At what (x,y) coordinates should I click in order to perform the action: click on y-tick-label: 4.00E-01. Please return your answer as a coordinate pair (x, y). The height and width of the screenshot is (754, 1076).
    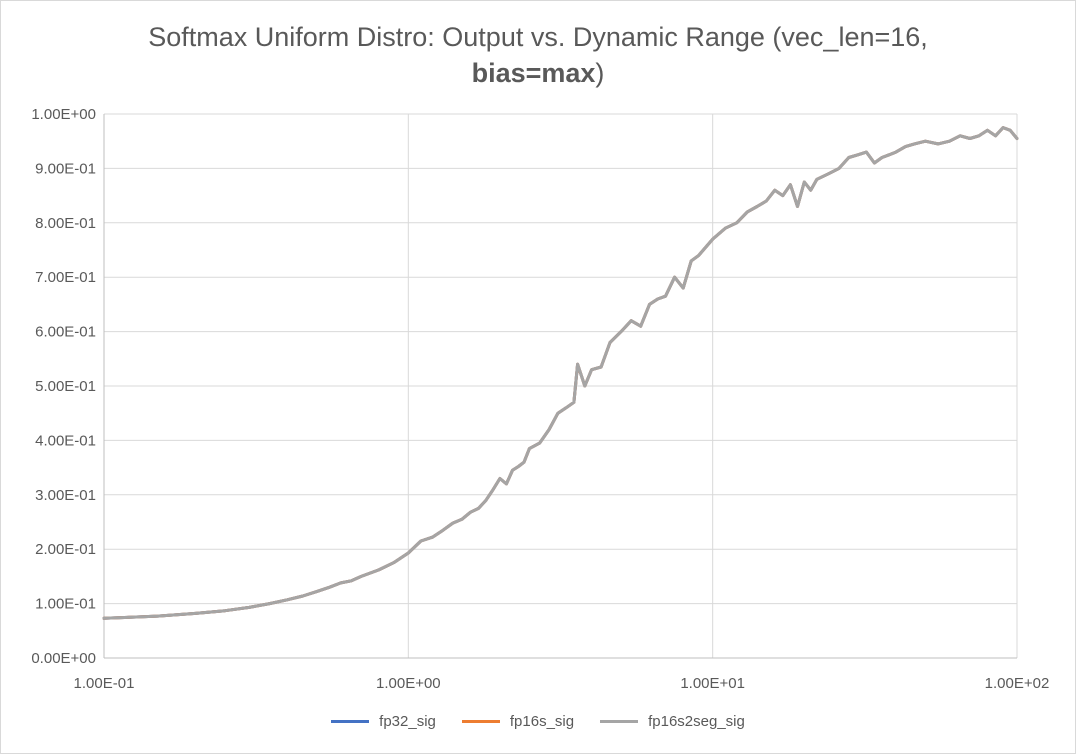
    Looking at the image, I should click on (65, 440).